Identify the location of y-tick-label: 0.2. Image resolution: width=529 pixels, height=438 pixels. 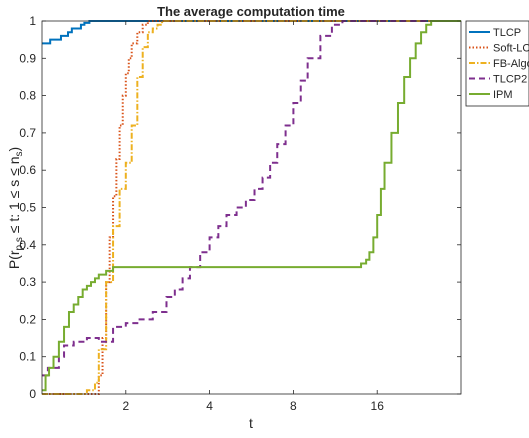
(27, 319).